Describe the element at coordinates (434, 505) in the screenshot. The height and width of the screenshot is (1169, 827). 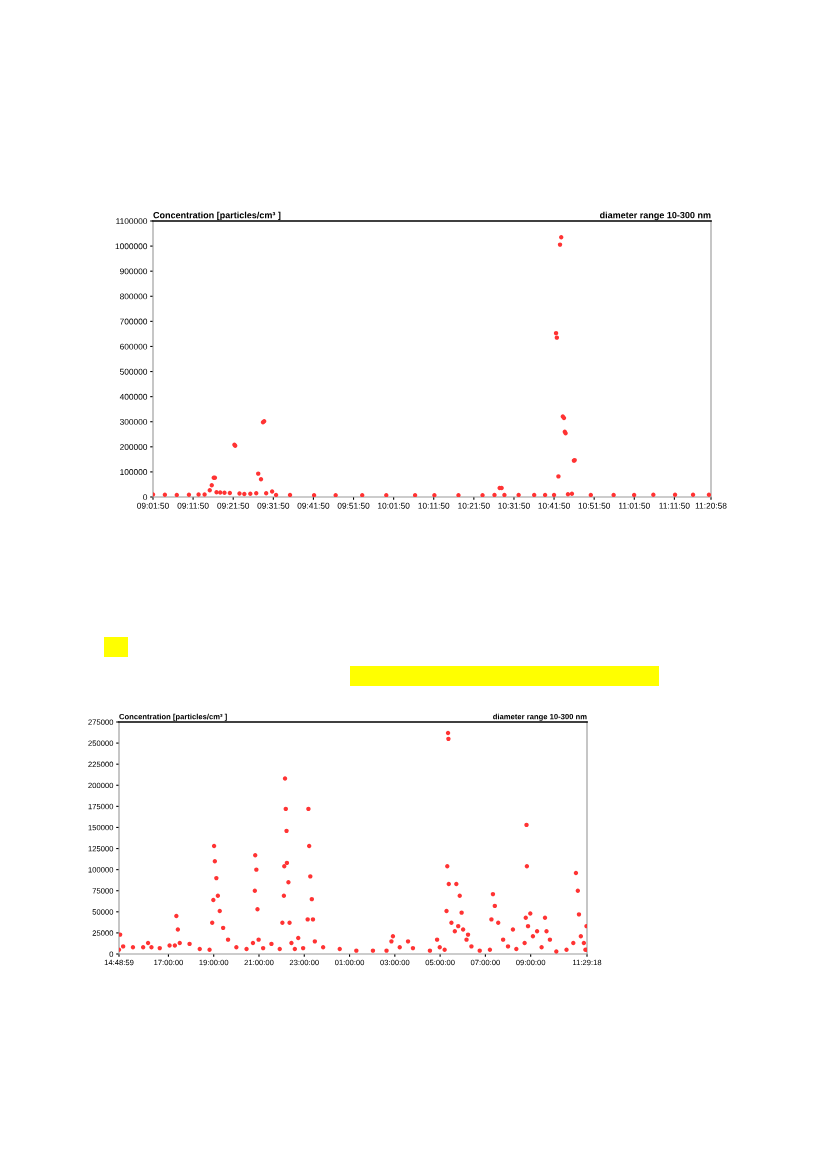
I see `x-tick-label: 10:11:50` at that location.